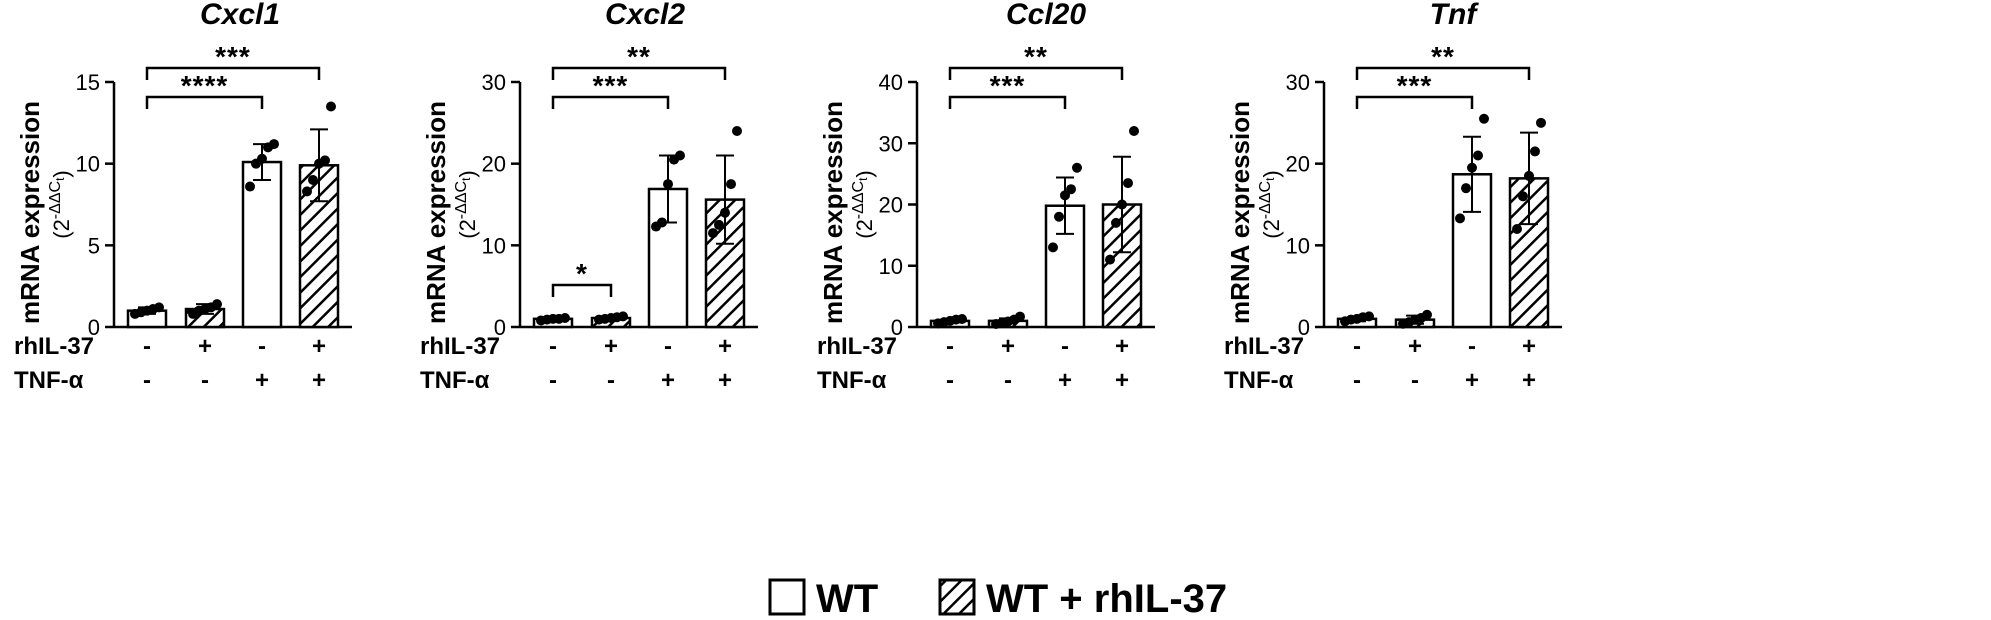  I want to click on bar-+/+, so click(1122, 266).